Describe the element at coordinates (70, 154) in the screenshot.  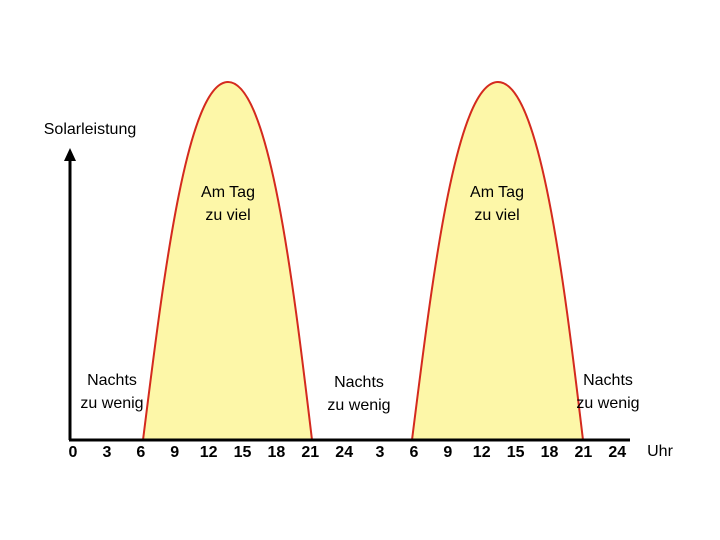
I see `y-axis-arrow` at that location.